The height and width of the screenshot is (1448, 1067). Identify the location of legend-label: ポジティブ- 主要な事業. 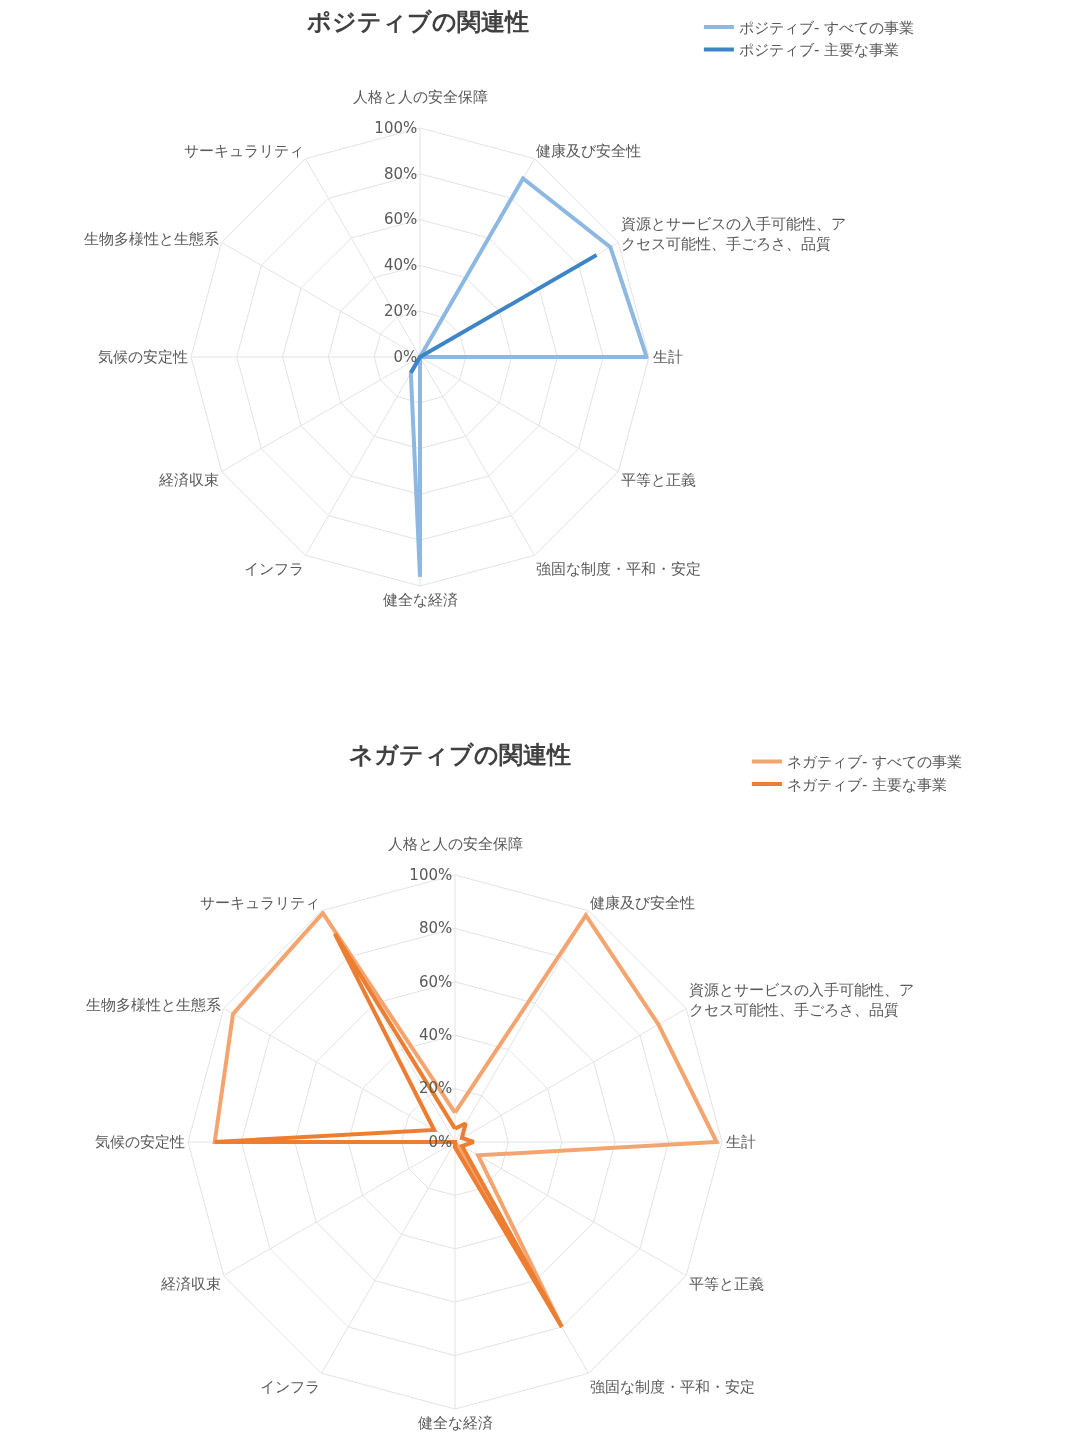
(819, 50).